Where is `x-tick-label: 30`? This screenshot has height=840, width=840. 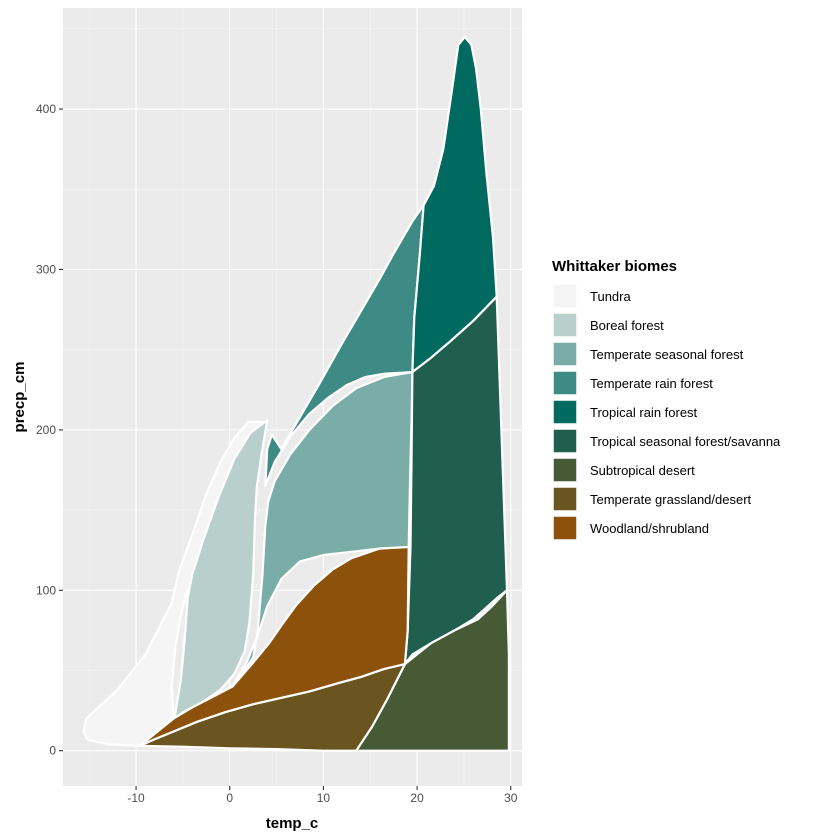 x-tick-label: 30 is located at coordinates (511, 798).